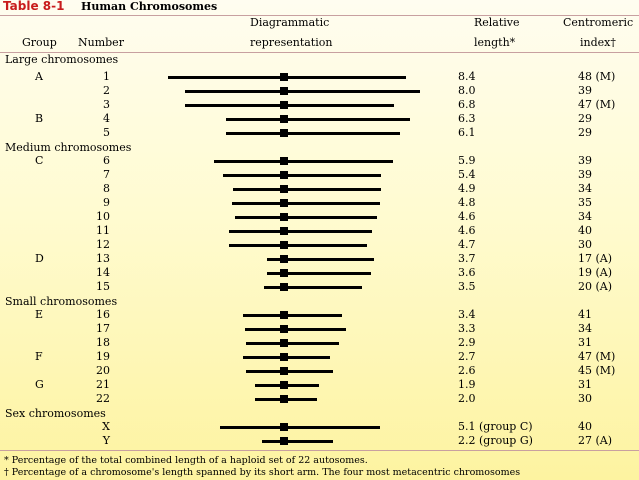  I want to click on relative-length: 5.9, so click(467, 160).